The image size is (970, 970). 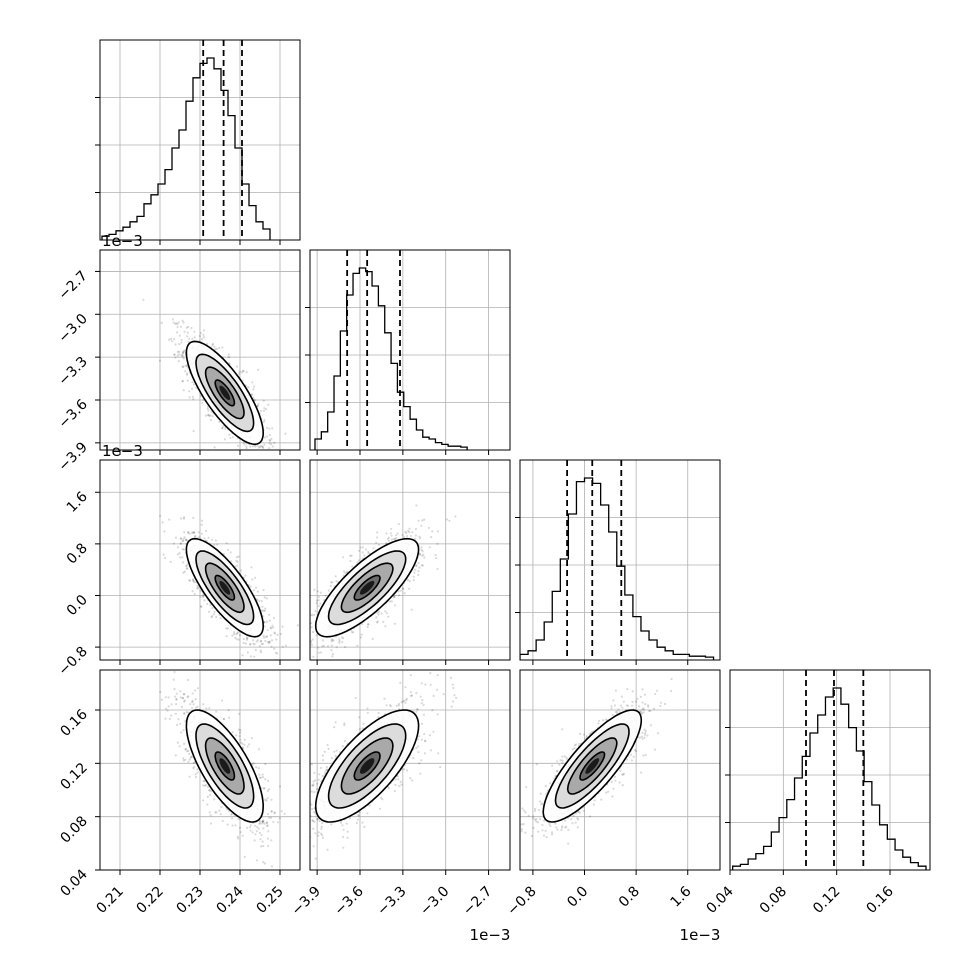 What do you see at coordinates (72, 413) in the screenshot?
I see `y-tick-label: −3.6` at bounding box center [72, 413].